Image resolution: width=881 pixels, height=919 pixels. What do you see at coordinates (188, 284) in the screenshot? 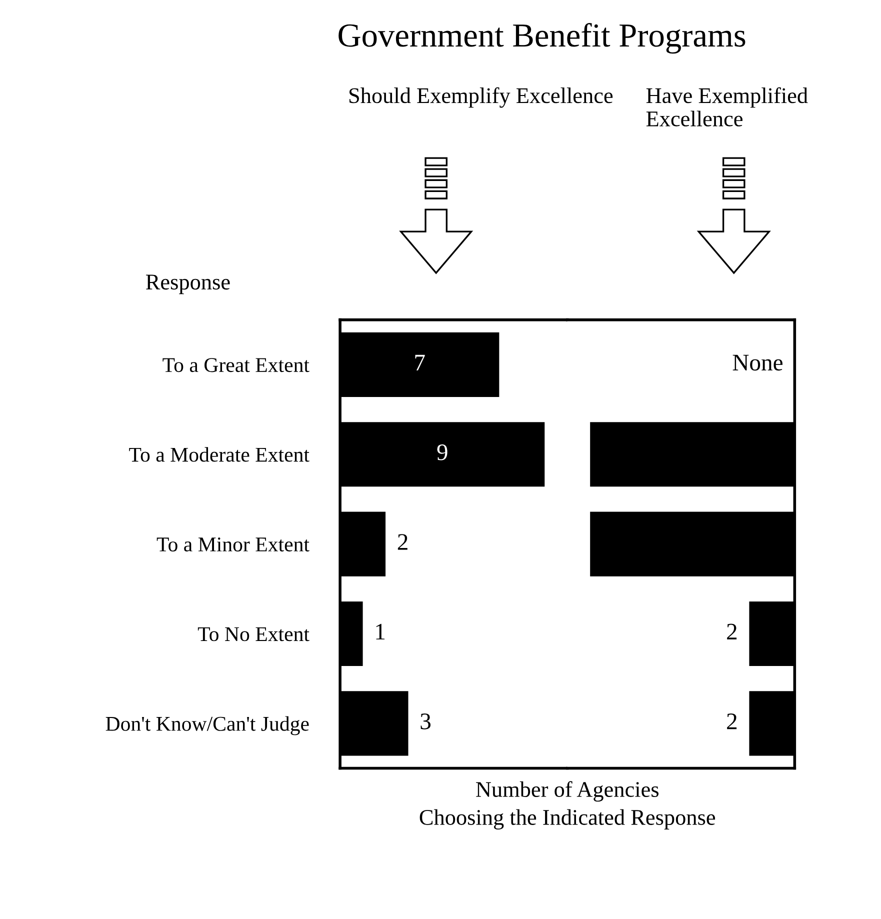
I see `y-axis-title: Response` at bounding box center [188, 284].